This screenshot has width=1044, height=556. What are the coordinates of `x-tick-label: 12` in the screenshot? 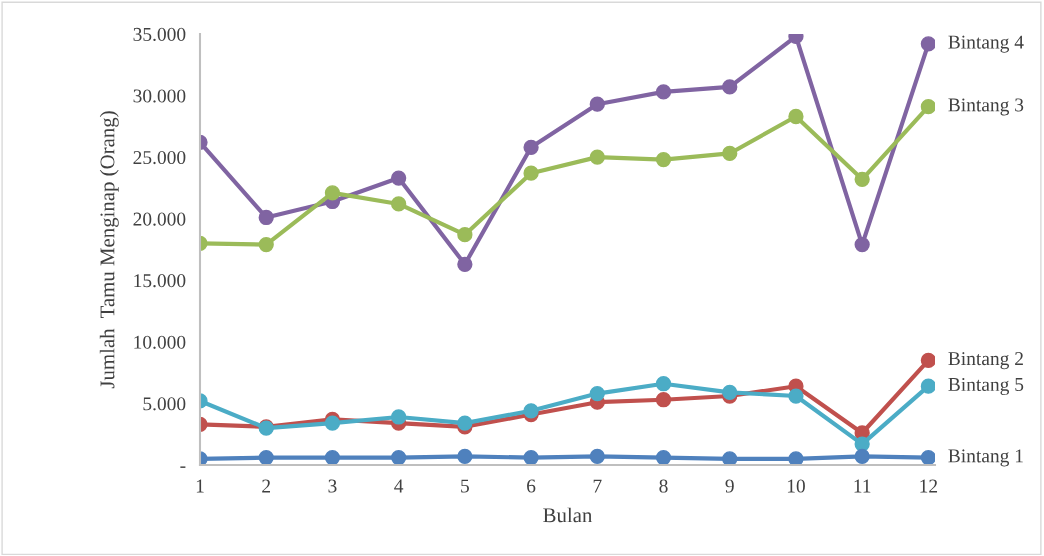 It's located at (929, 486).